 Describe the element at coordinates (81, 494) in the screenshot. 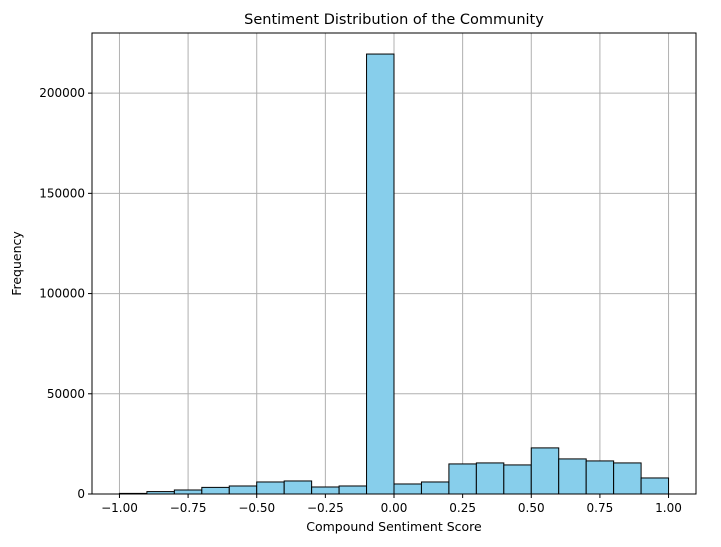

I see `y-tick-label: 0` at that location.